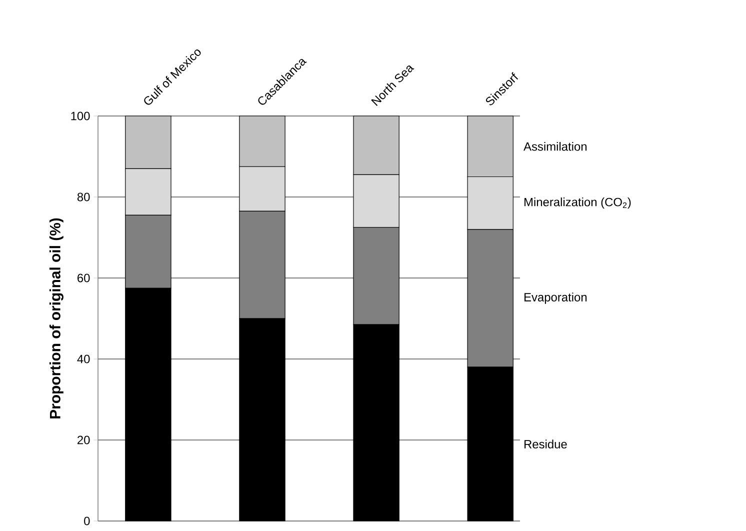 The image size is (746, 531). What do you see at coordinates (56, 318) in the screenshot?
I see `y-axis-title: Proportion of original oil (%)` at bounding box center [56, 318].